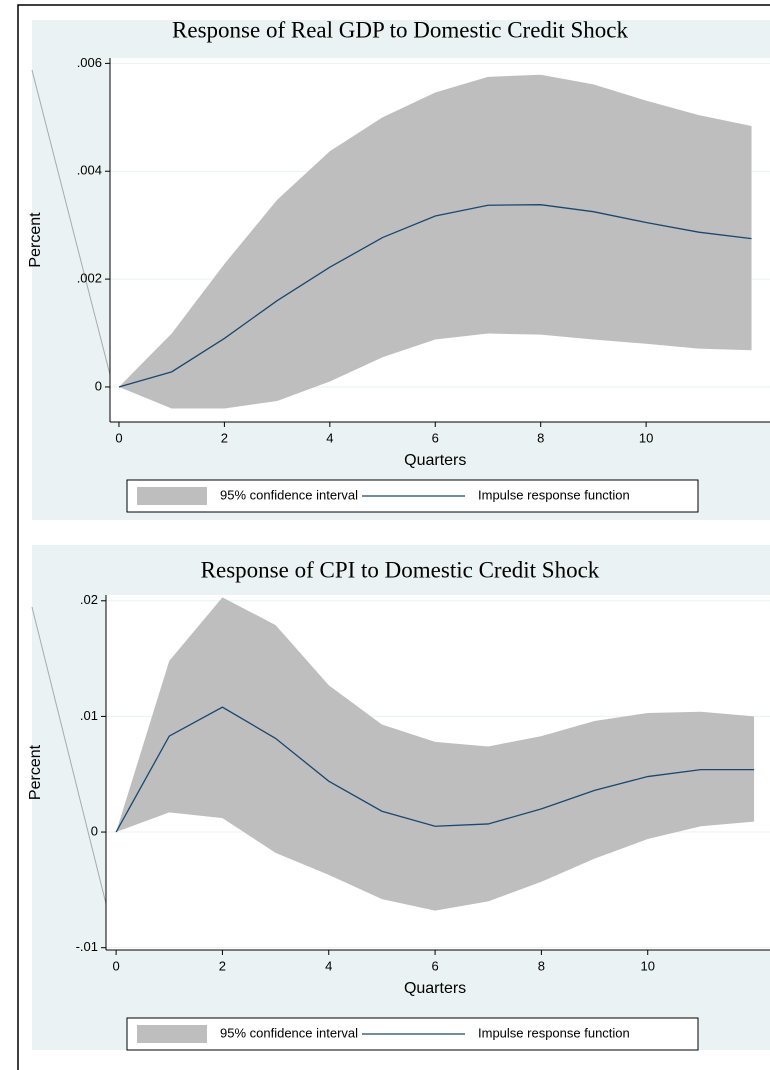 The image size is (770, 1070). What do you see at coordinates (89, 278) in the screenshot?
I see `y-tick-label: .002` at bounding box center [89, 278].